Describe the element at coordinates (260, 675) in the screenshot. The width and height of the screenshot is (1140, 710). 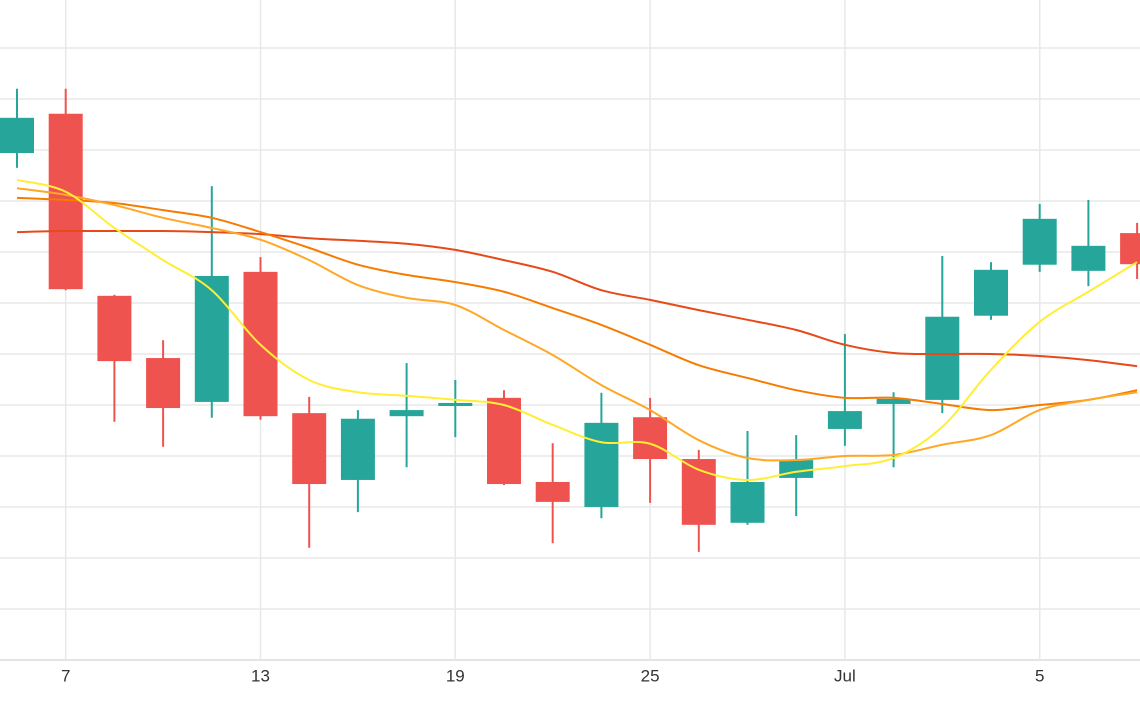
I see `x-tick-label: 13` at that location.